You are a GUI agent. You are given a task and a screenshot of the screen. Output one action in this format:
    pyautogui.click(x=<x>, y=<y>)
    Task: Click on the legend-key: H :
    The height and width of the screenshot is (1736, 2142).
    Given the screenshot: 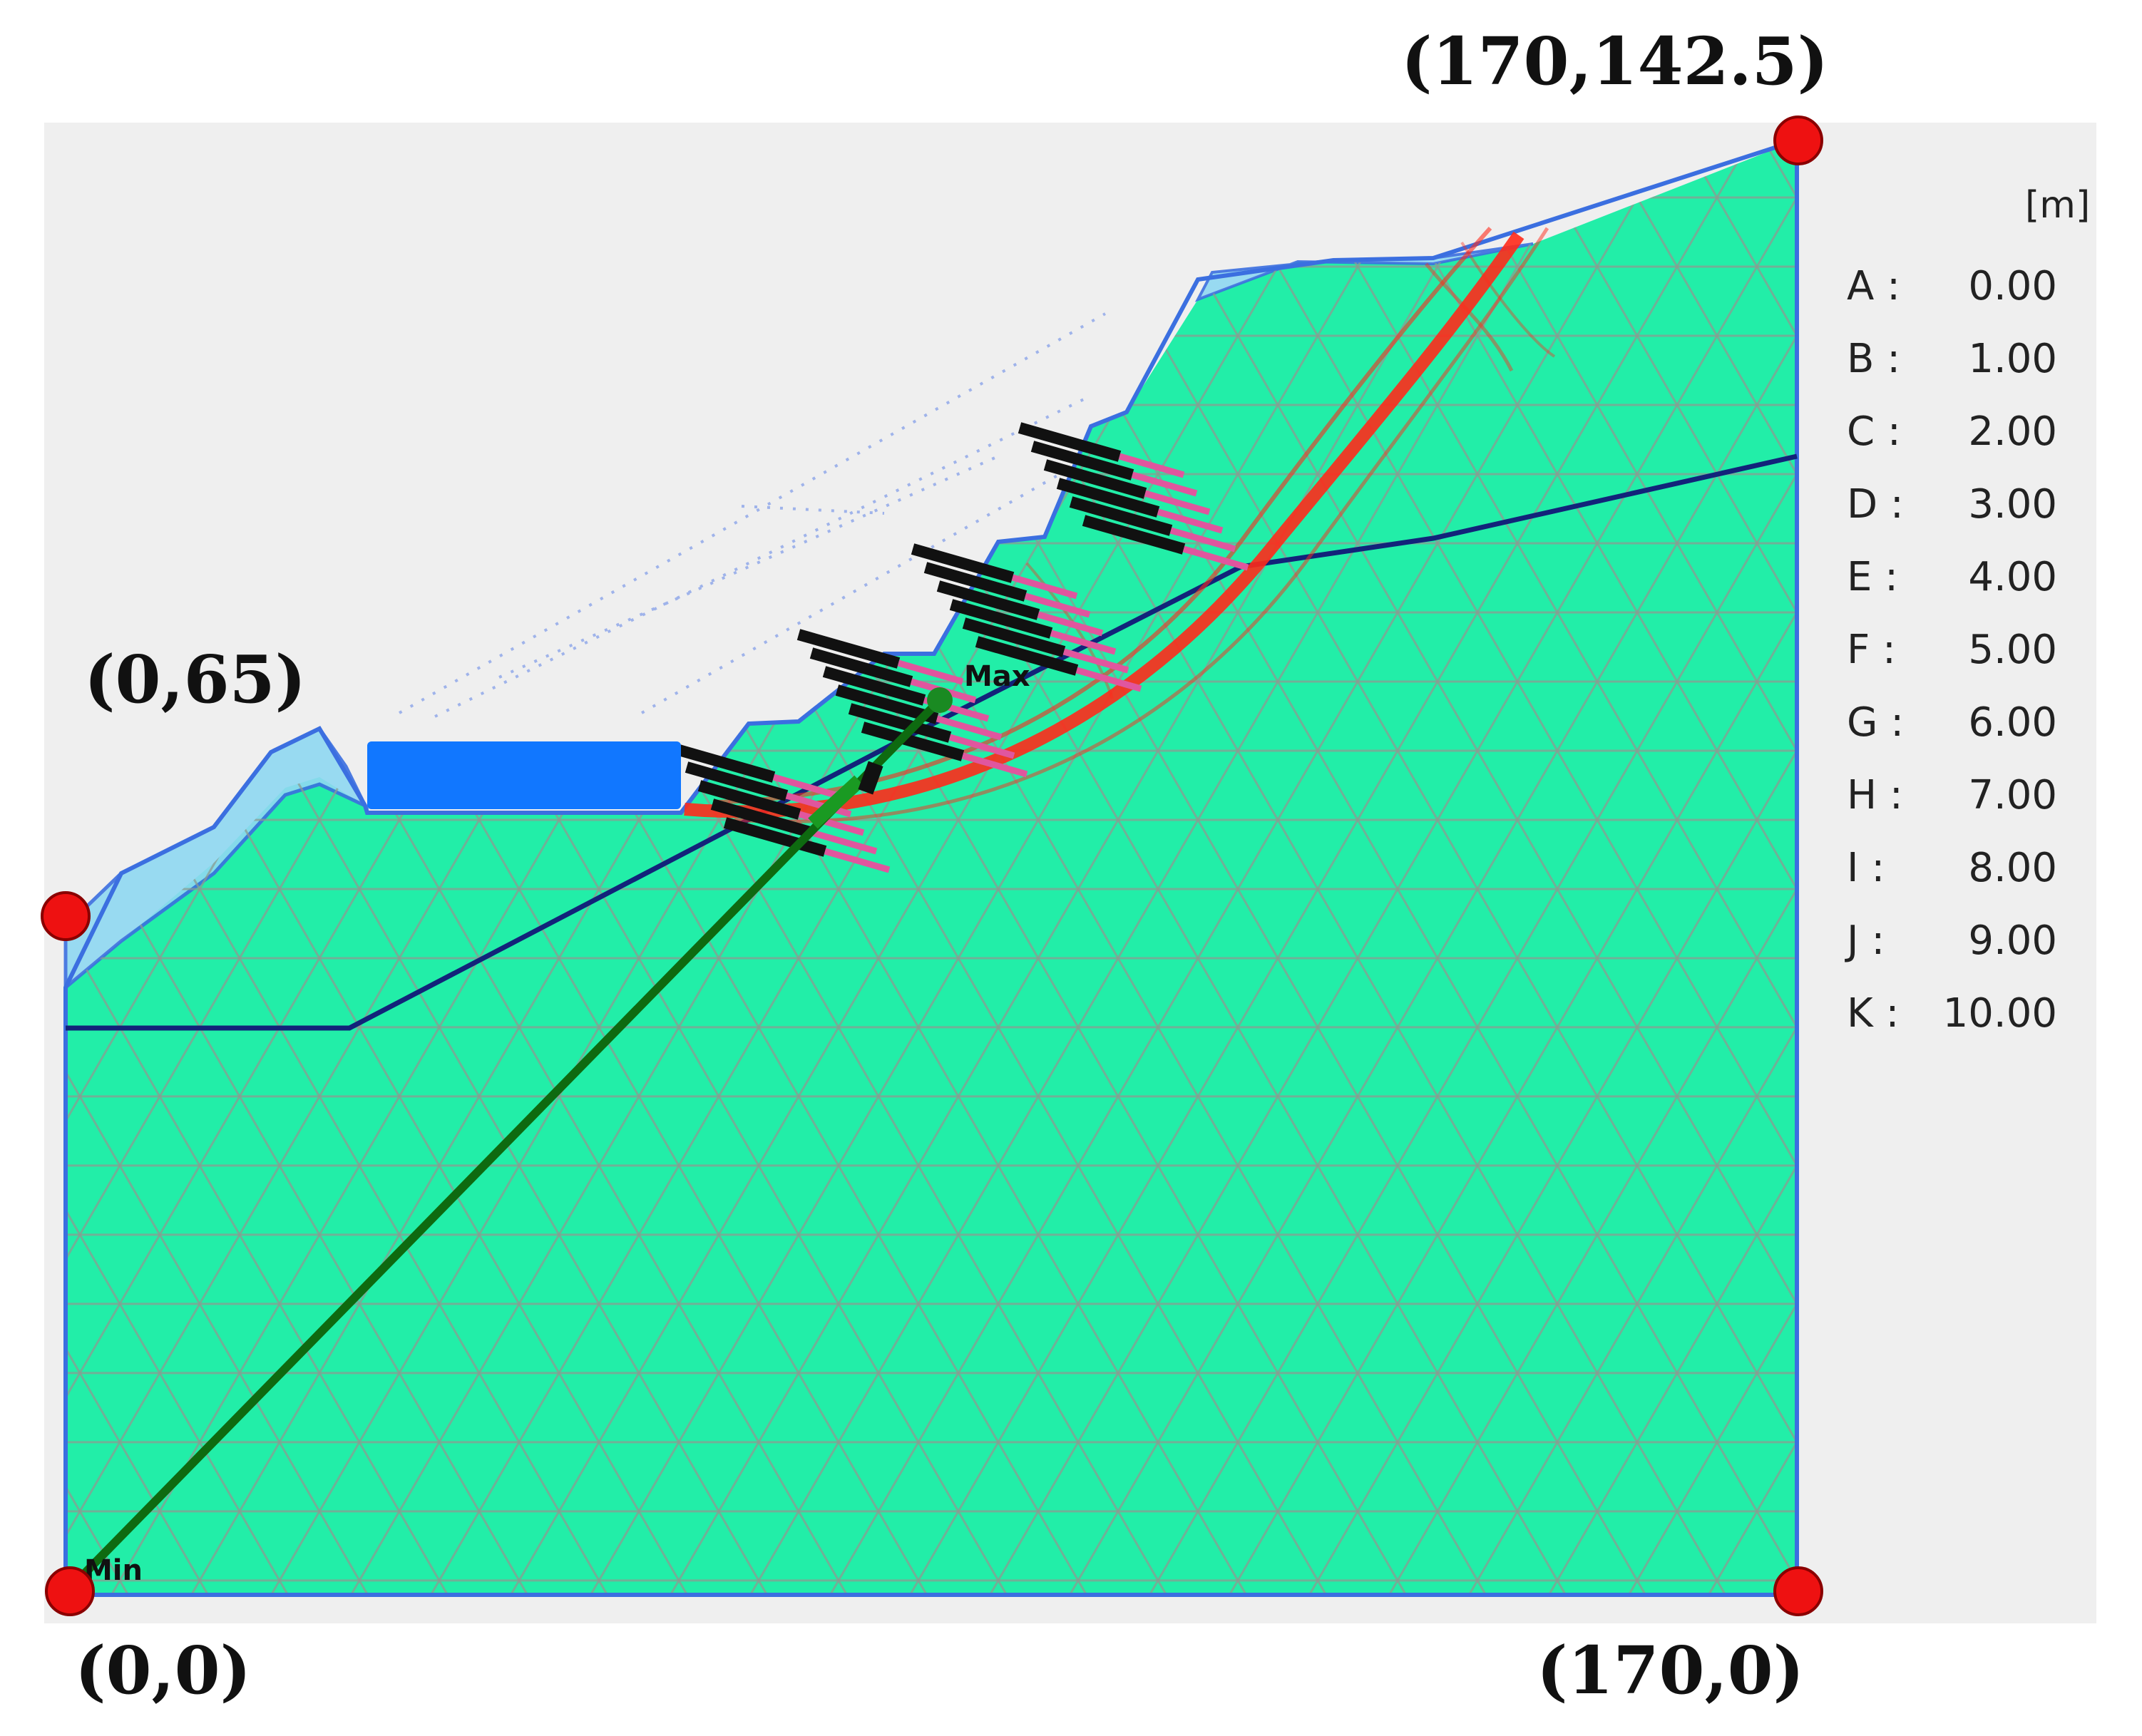 What is the action you would take?
    pyautogui.click(x=1875, y=795)
    